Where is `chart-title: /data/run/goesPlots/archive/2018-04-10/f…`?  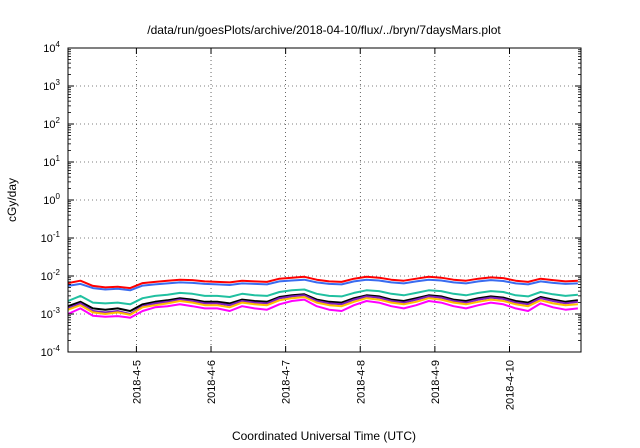
chart-title: /data/run/goesPlots/archive/2018-04-10/f… is located at coordinates (324, 30).